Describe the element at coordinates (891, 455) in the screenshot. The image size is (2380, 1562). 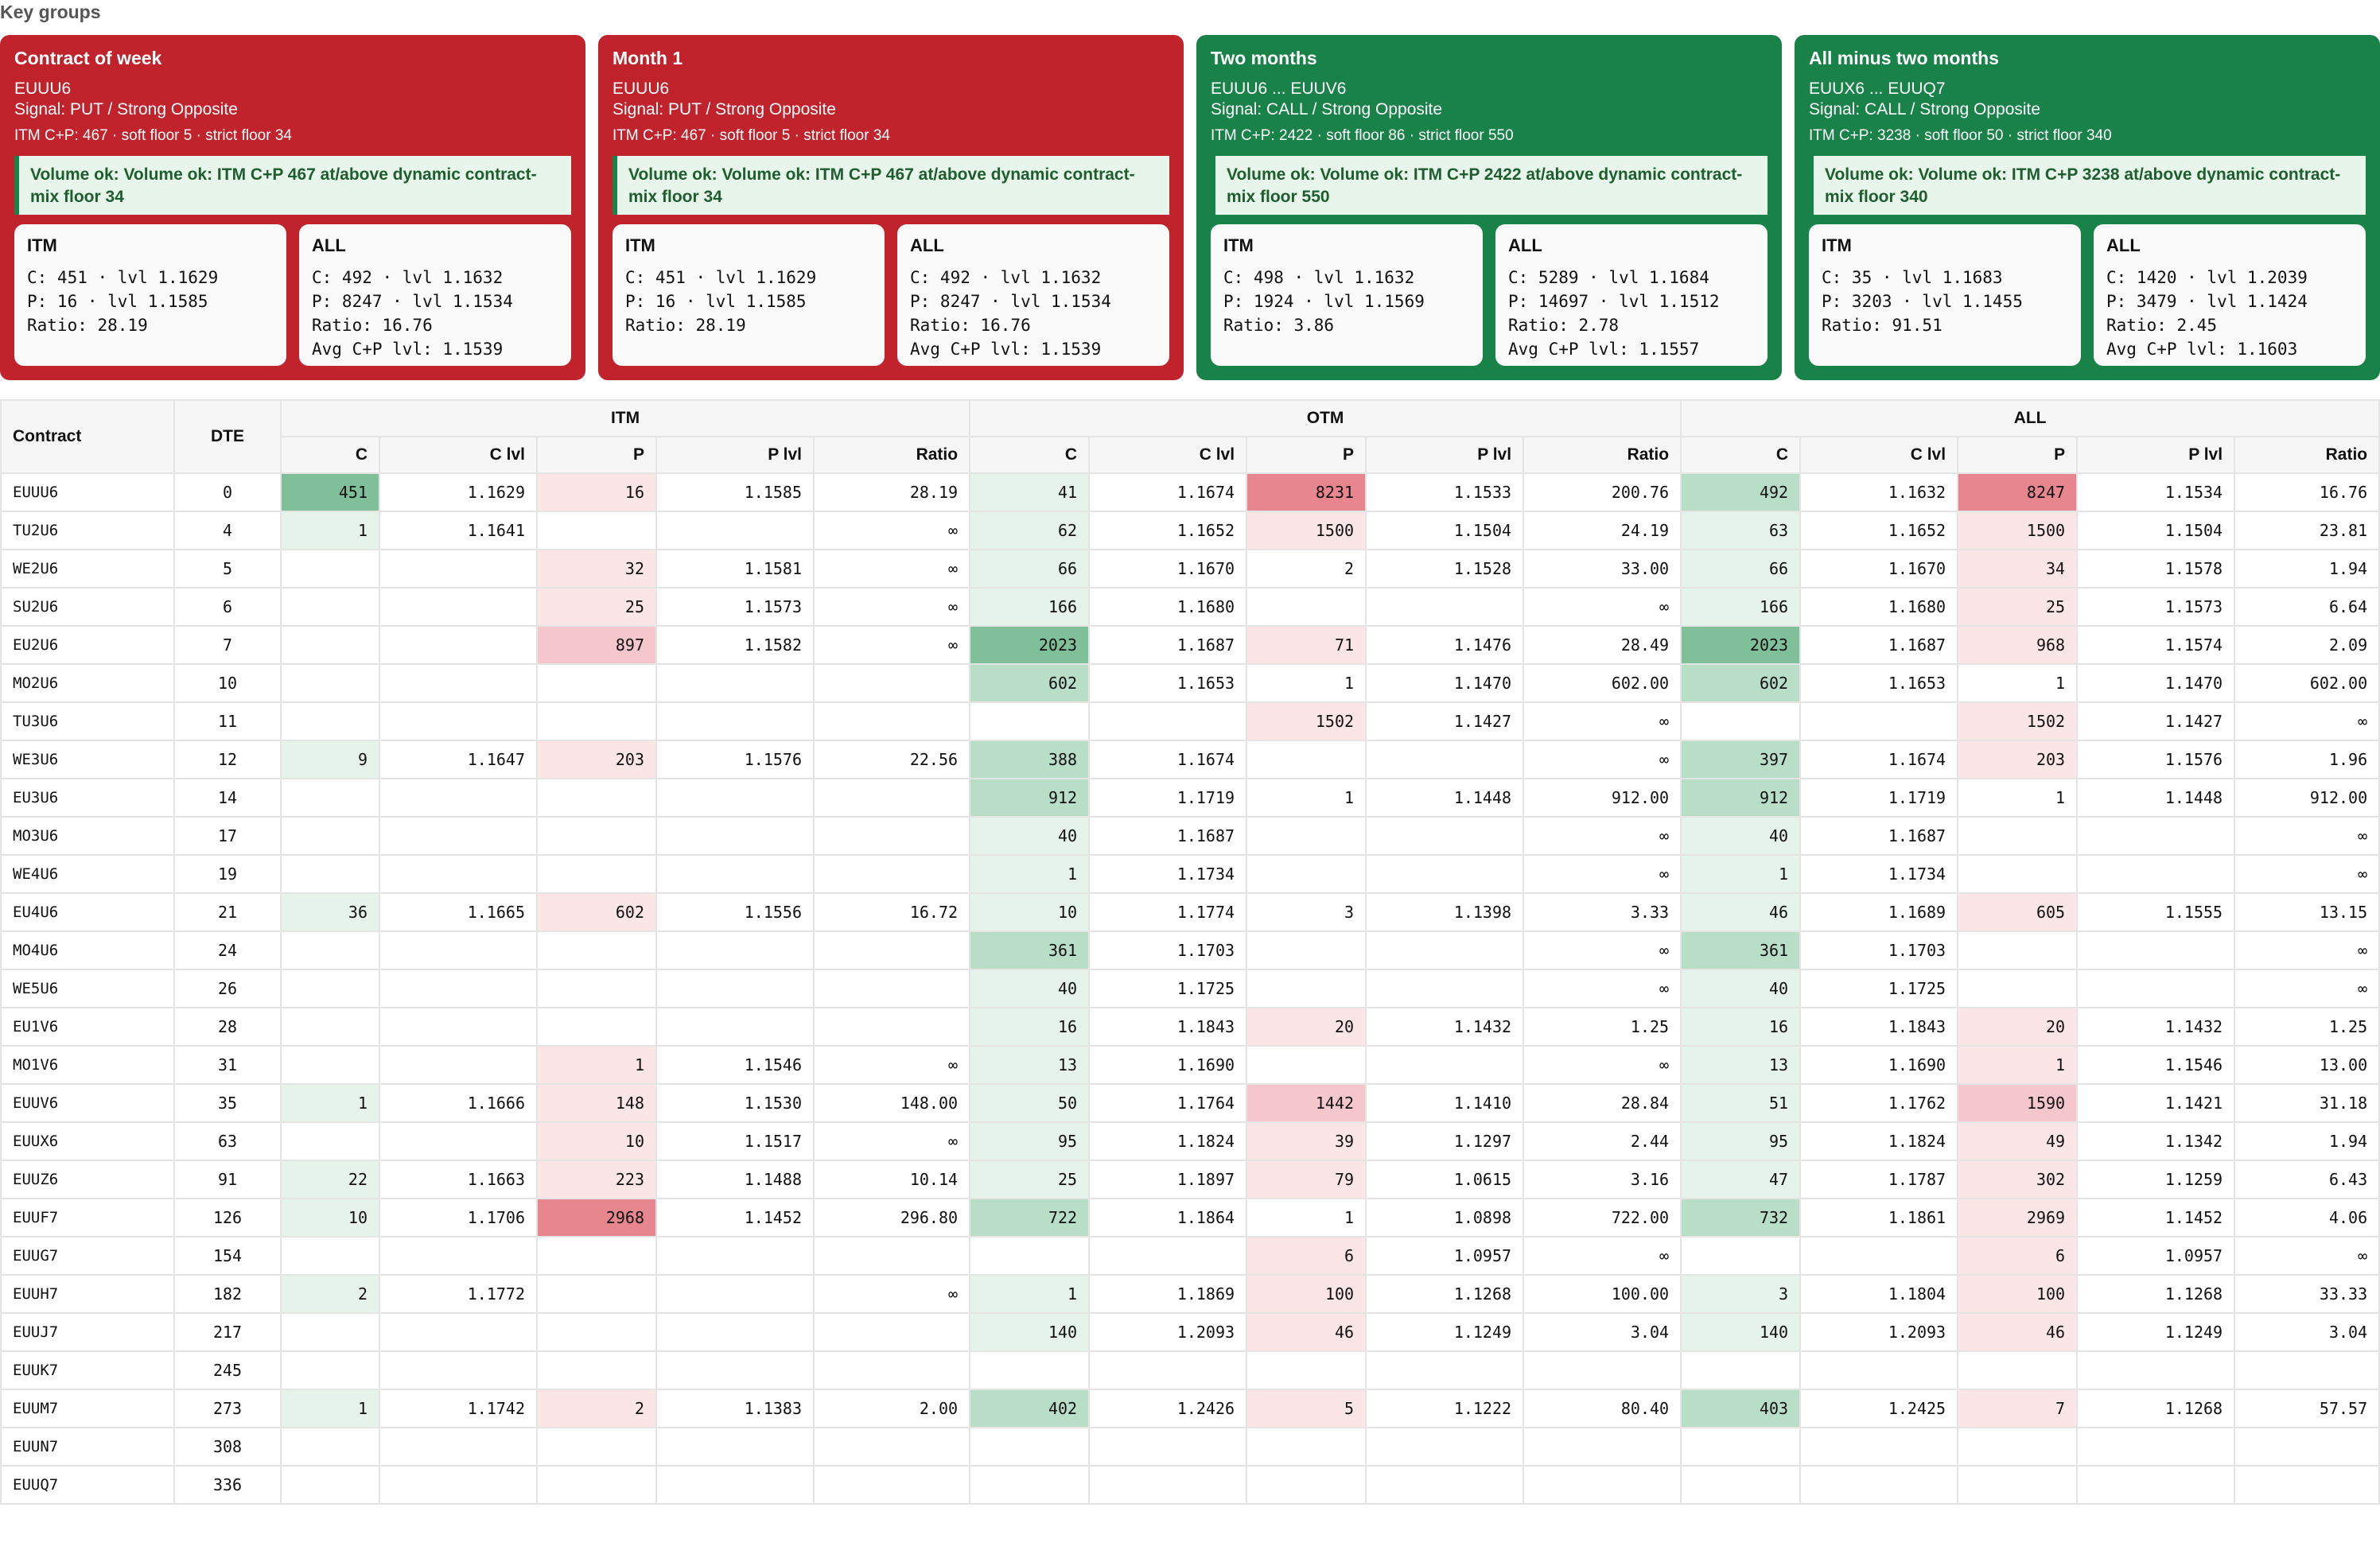
I see `col-header-itm-ratio: Ratio` at that location.